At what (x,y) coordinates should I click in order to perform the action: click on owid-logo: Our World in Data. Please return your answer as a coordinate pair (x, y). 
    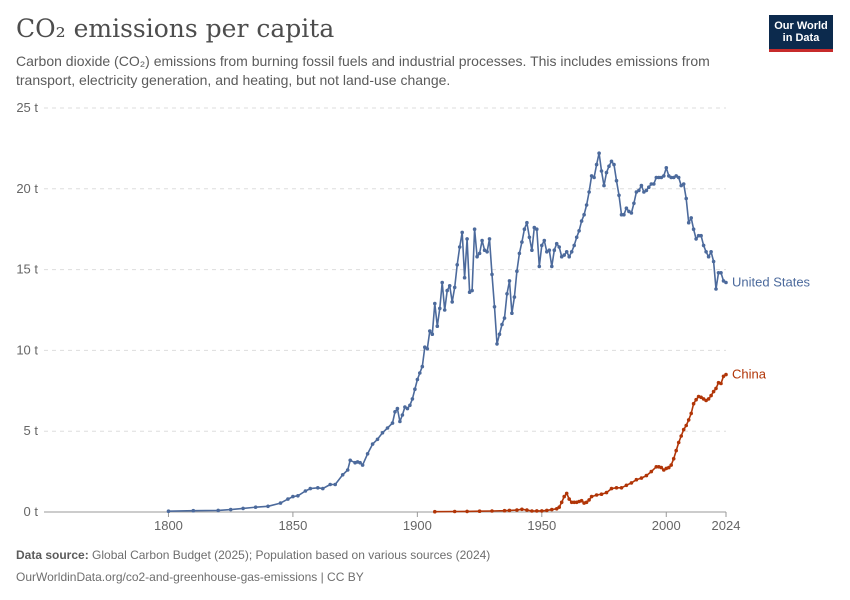
    Looking at the image, I should click on (801, 33).